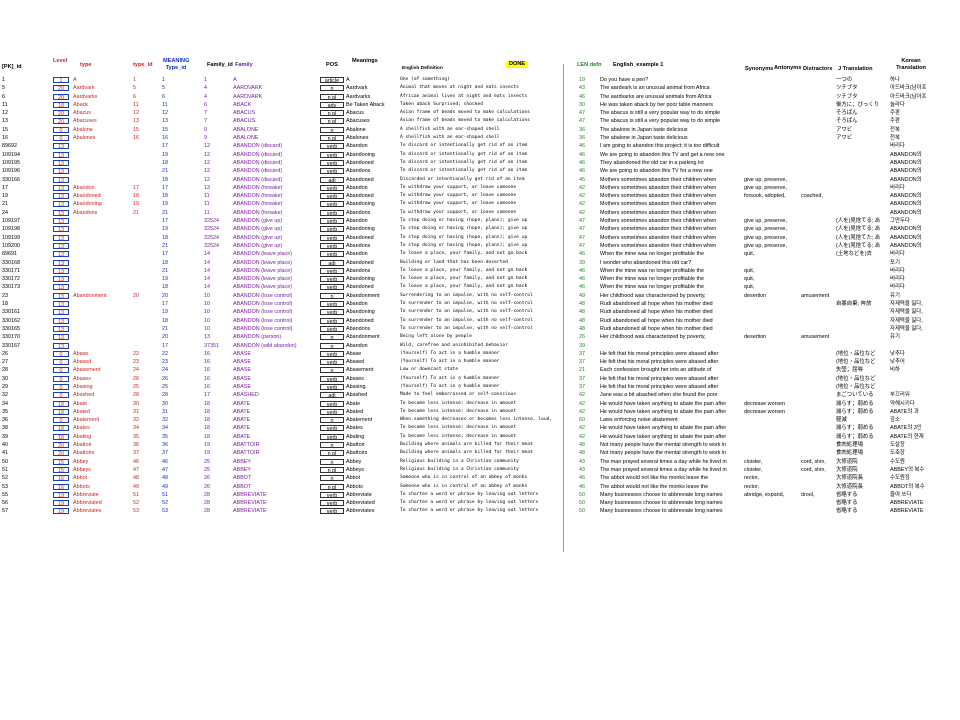  I want to click on cell-meaning: Abbreviate, so click(359, 494).